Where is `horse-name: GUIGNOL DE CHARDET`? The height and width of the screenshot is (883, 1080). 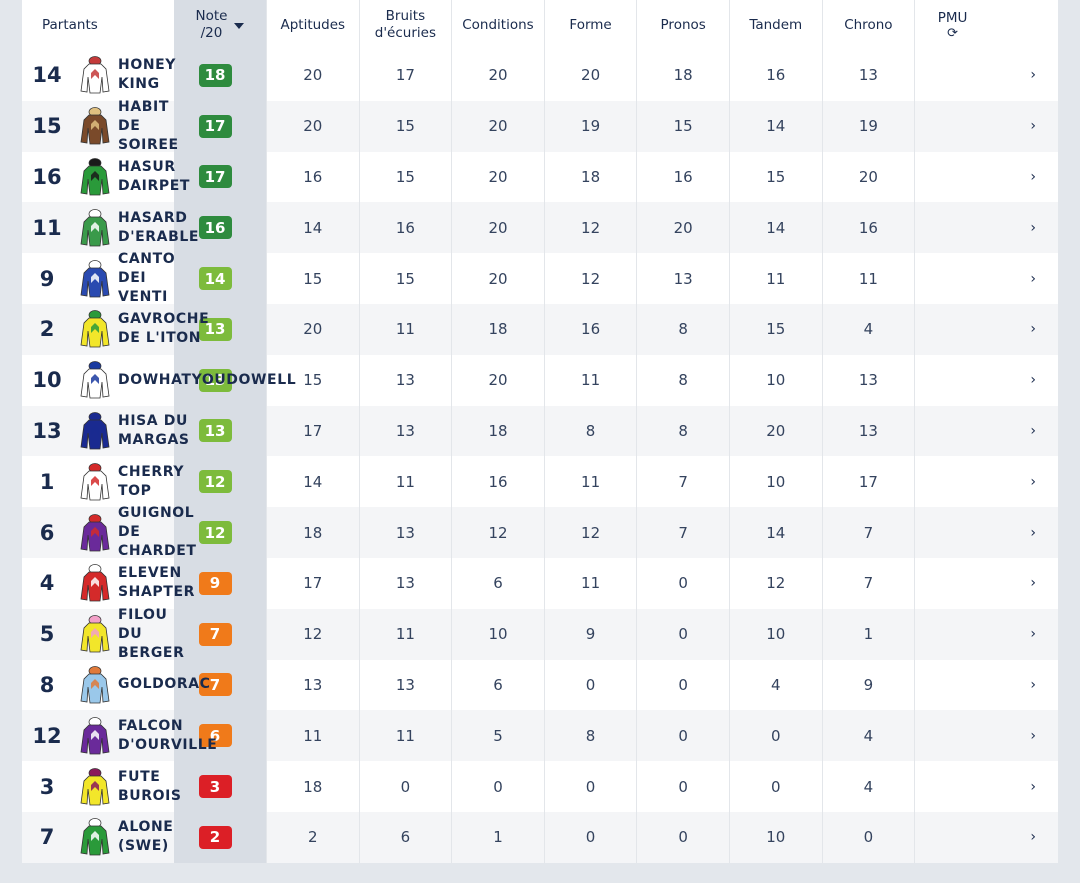 horse-name: GUIGNOL DE CHARDET is located at coordinates (157, 532).